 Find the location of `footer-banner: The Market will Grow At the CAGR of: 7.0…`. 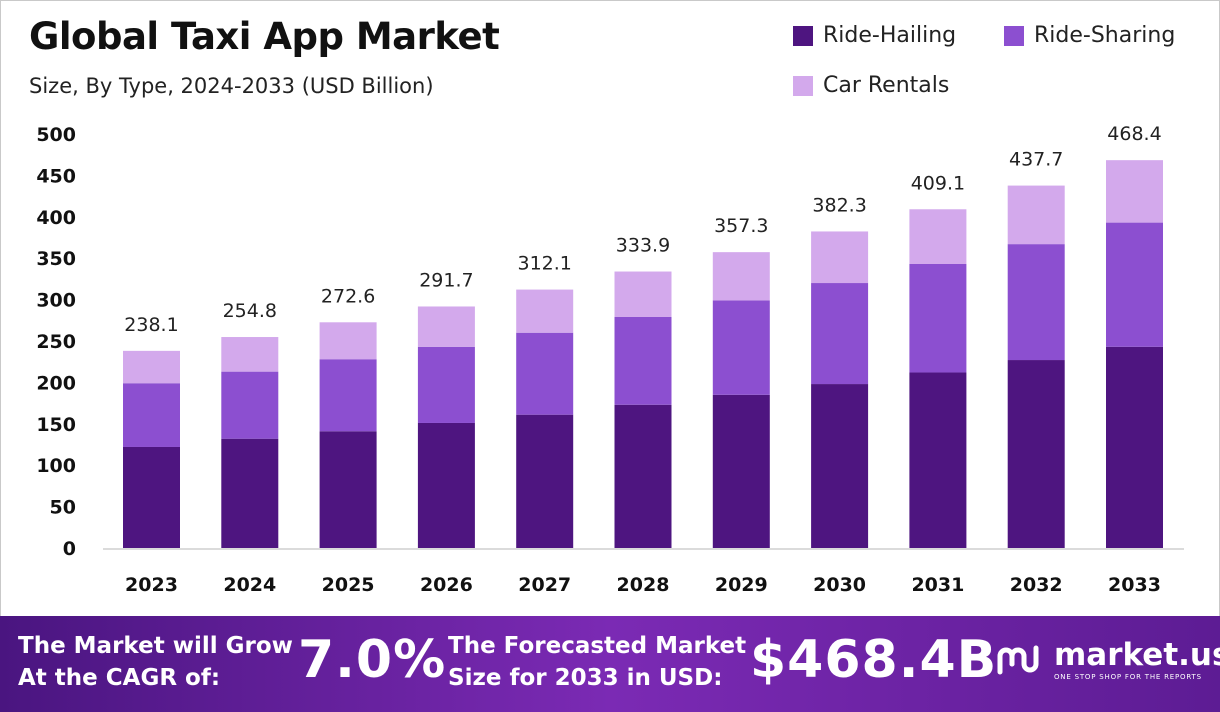

footer-banner: The Market will Grow At the CAGR of: 7.0… is located at coordinates (610, 664).